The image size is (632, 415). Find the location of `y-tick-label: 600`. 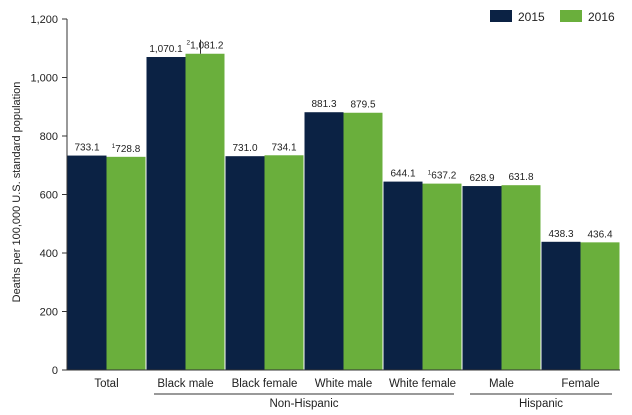

y-tick-label: 600 is located at coordinates (49, 196).